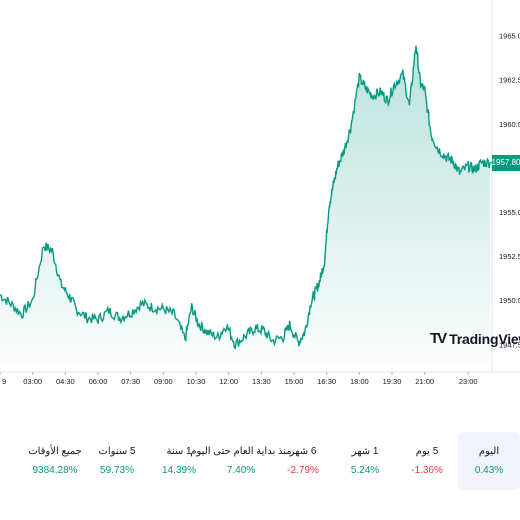 Image resolution: width=520 pixels, height=520 pixels. What do you see at coordinates (509, 212) in the screenshot?
I see `y-tick-label: 1955.00` at bounding box center [509, 212].